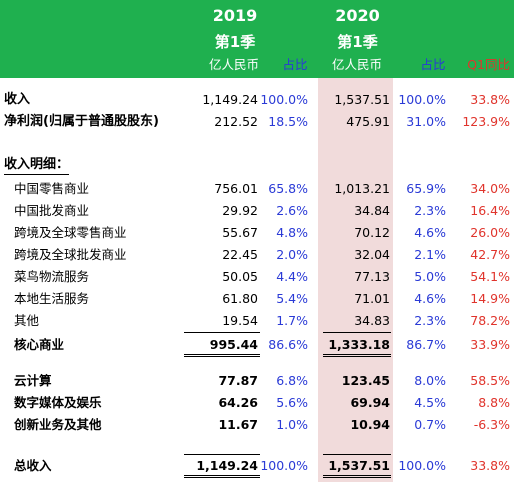  I want to click on row-total-2019: 1,149.24, so click(227, 465).